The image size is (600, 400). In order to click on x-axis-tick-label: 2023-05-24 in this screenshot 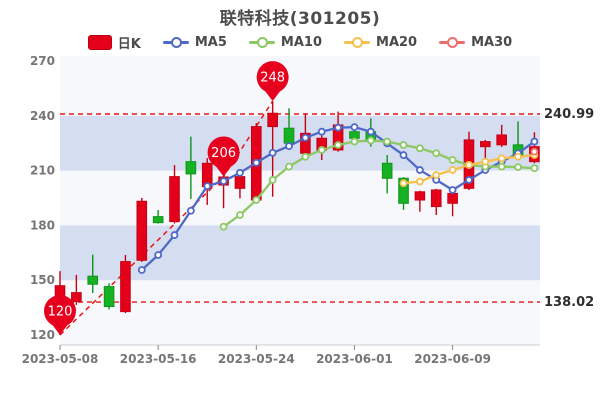, I will do `click(256, 359)`.